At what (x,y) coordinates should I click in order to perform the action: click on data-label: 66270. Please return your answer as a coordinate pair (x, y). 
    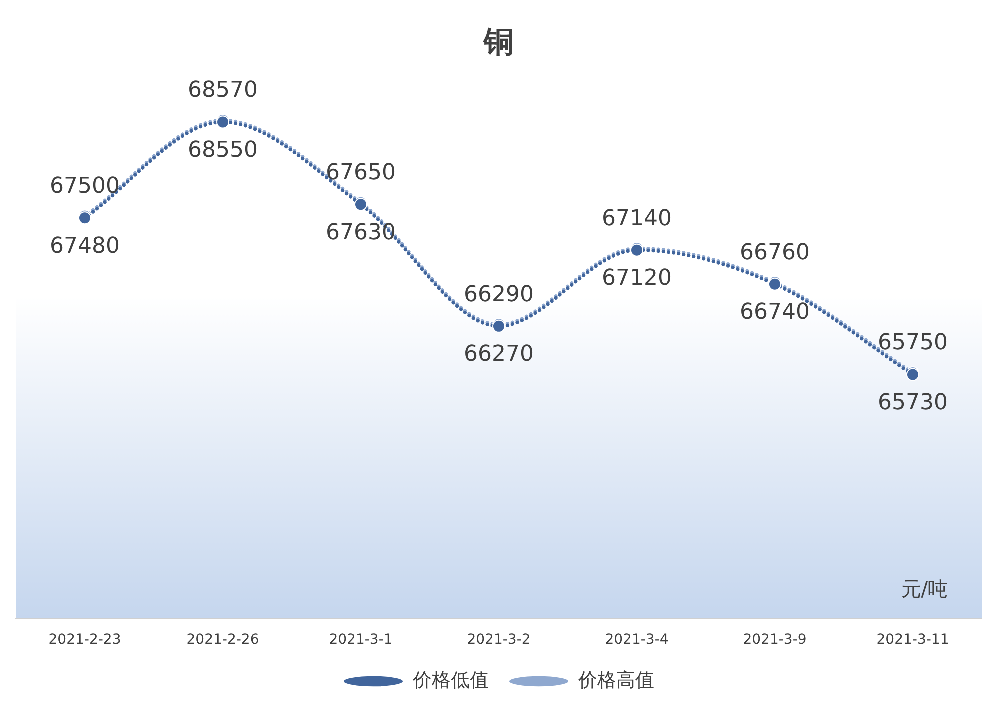
    Looking at the image, I should click on (499, 355).